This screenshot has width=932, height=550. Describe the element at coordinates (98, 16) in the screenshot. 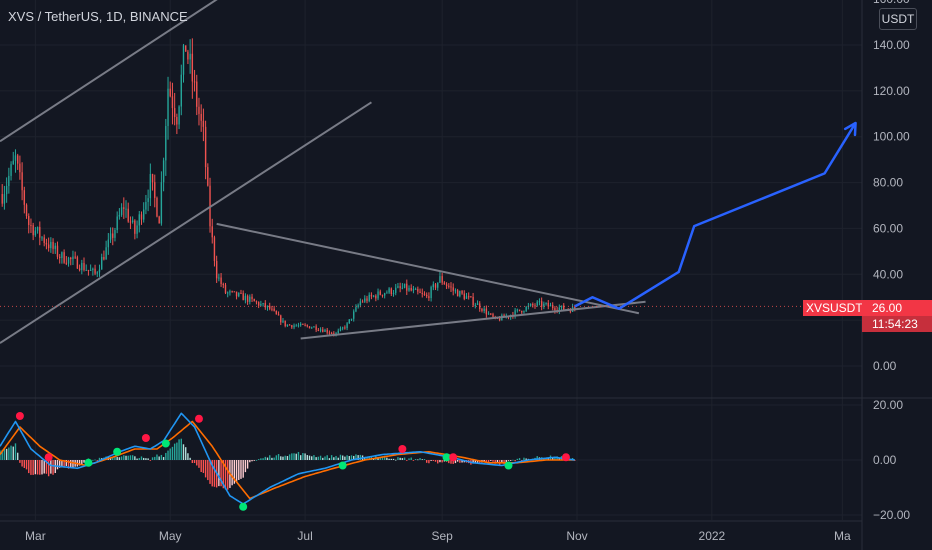

I see `symbol-header: XVS / TetherUS, 1D, BINANCE` at that location.